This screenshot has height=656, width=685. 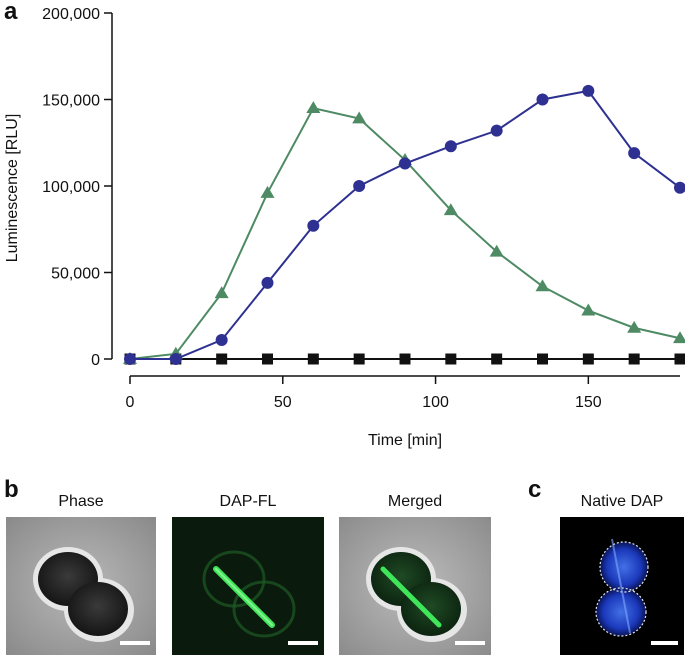 I want to click on dapfl-image, so click(x=248, y=586).